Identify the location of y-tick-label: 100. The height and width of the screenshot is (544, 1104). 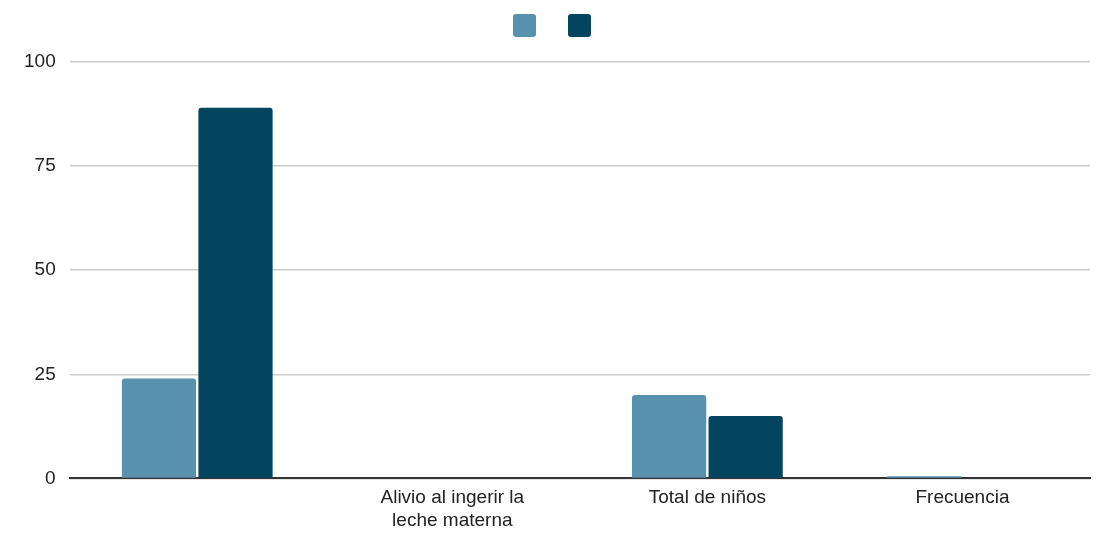
(40, 61).